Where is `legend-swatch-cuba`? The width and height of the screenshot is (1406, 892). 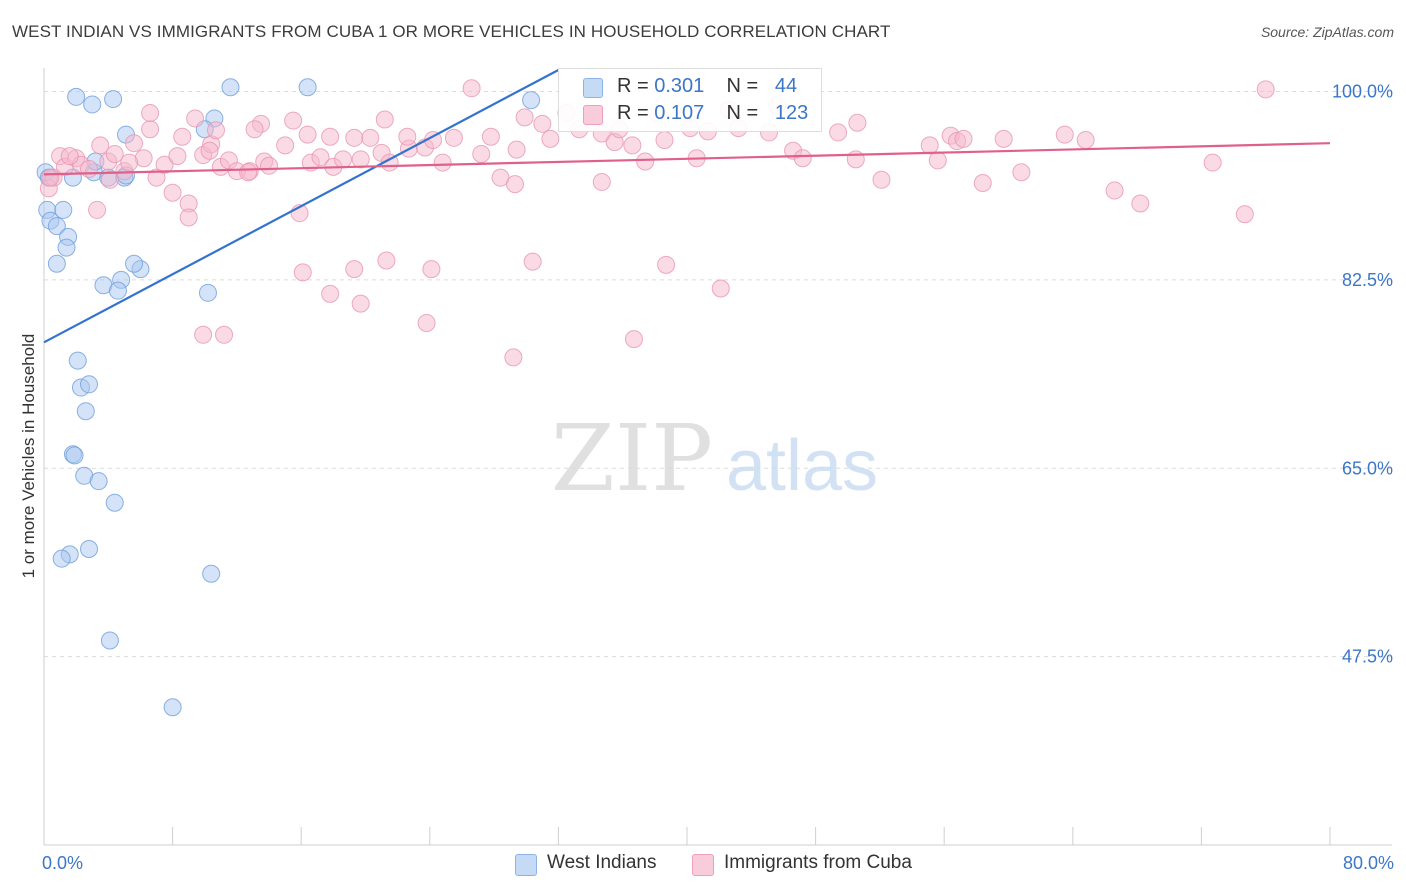
legend-swatch-cuba is located at coordinates (703, 865).